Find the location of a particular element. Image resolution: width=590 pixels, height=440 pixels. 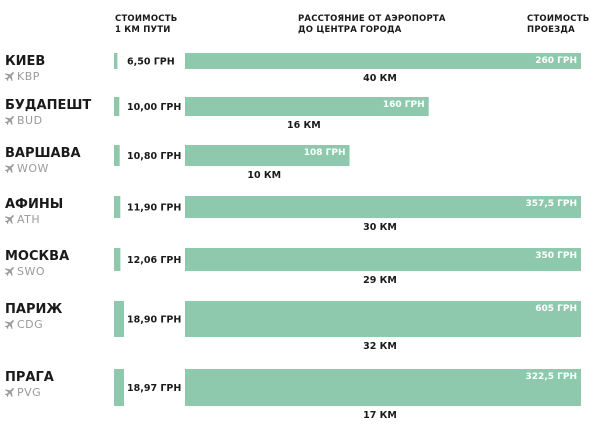

cost-per-km-label-bud: 10,00 ГРН is located at coordinates (154, 107).